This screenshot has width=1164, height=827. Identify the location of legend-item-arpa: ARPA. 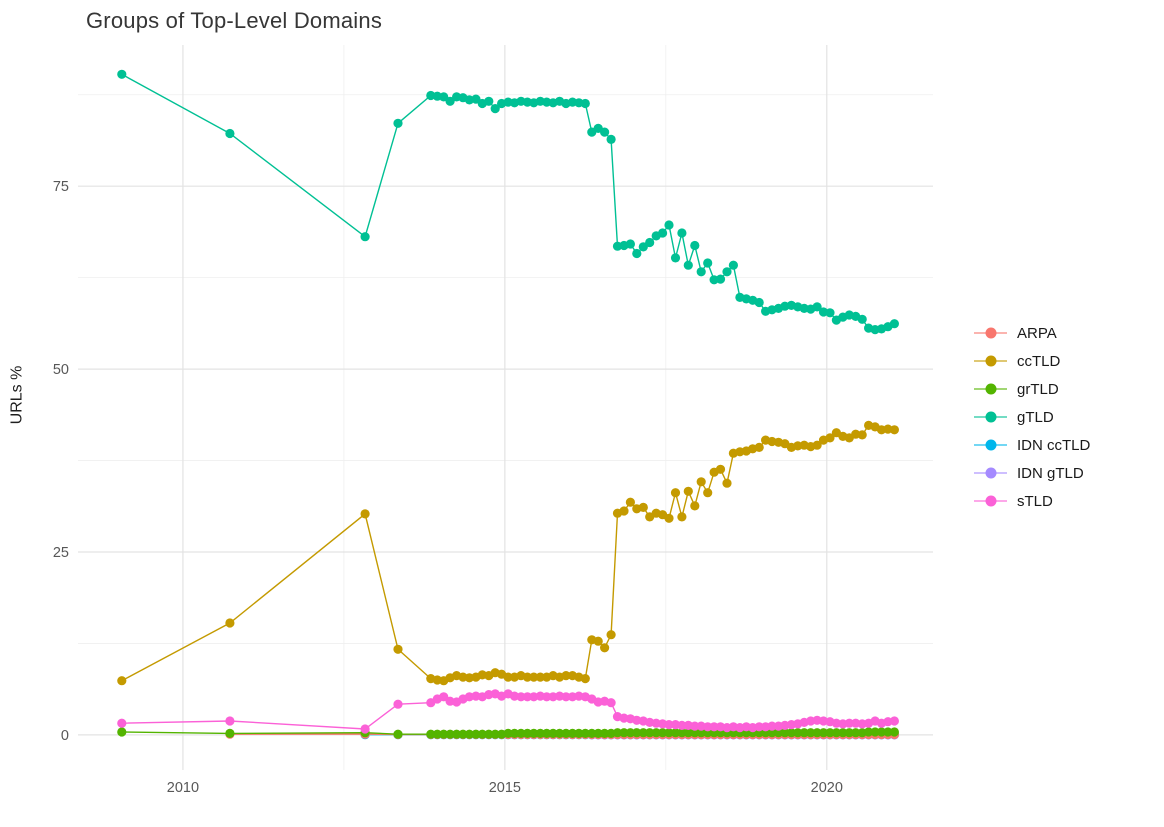
(1032, 333).